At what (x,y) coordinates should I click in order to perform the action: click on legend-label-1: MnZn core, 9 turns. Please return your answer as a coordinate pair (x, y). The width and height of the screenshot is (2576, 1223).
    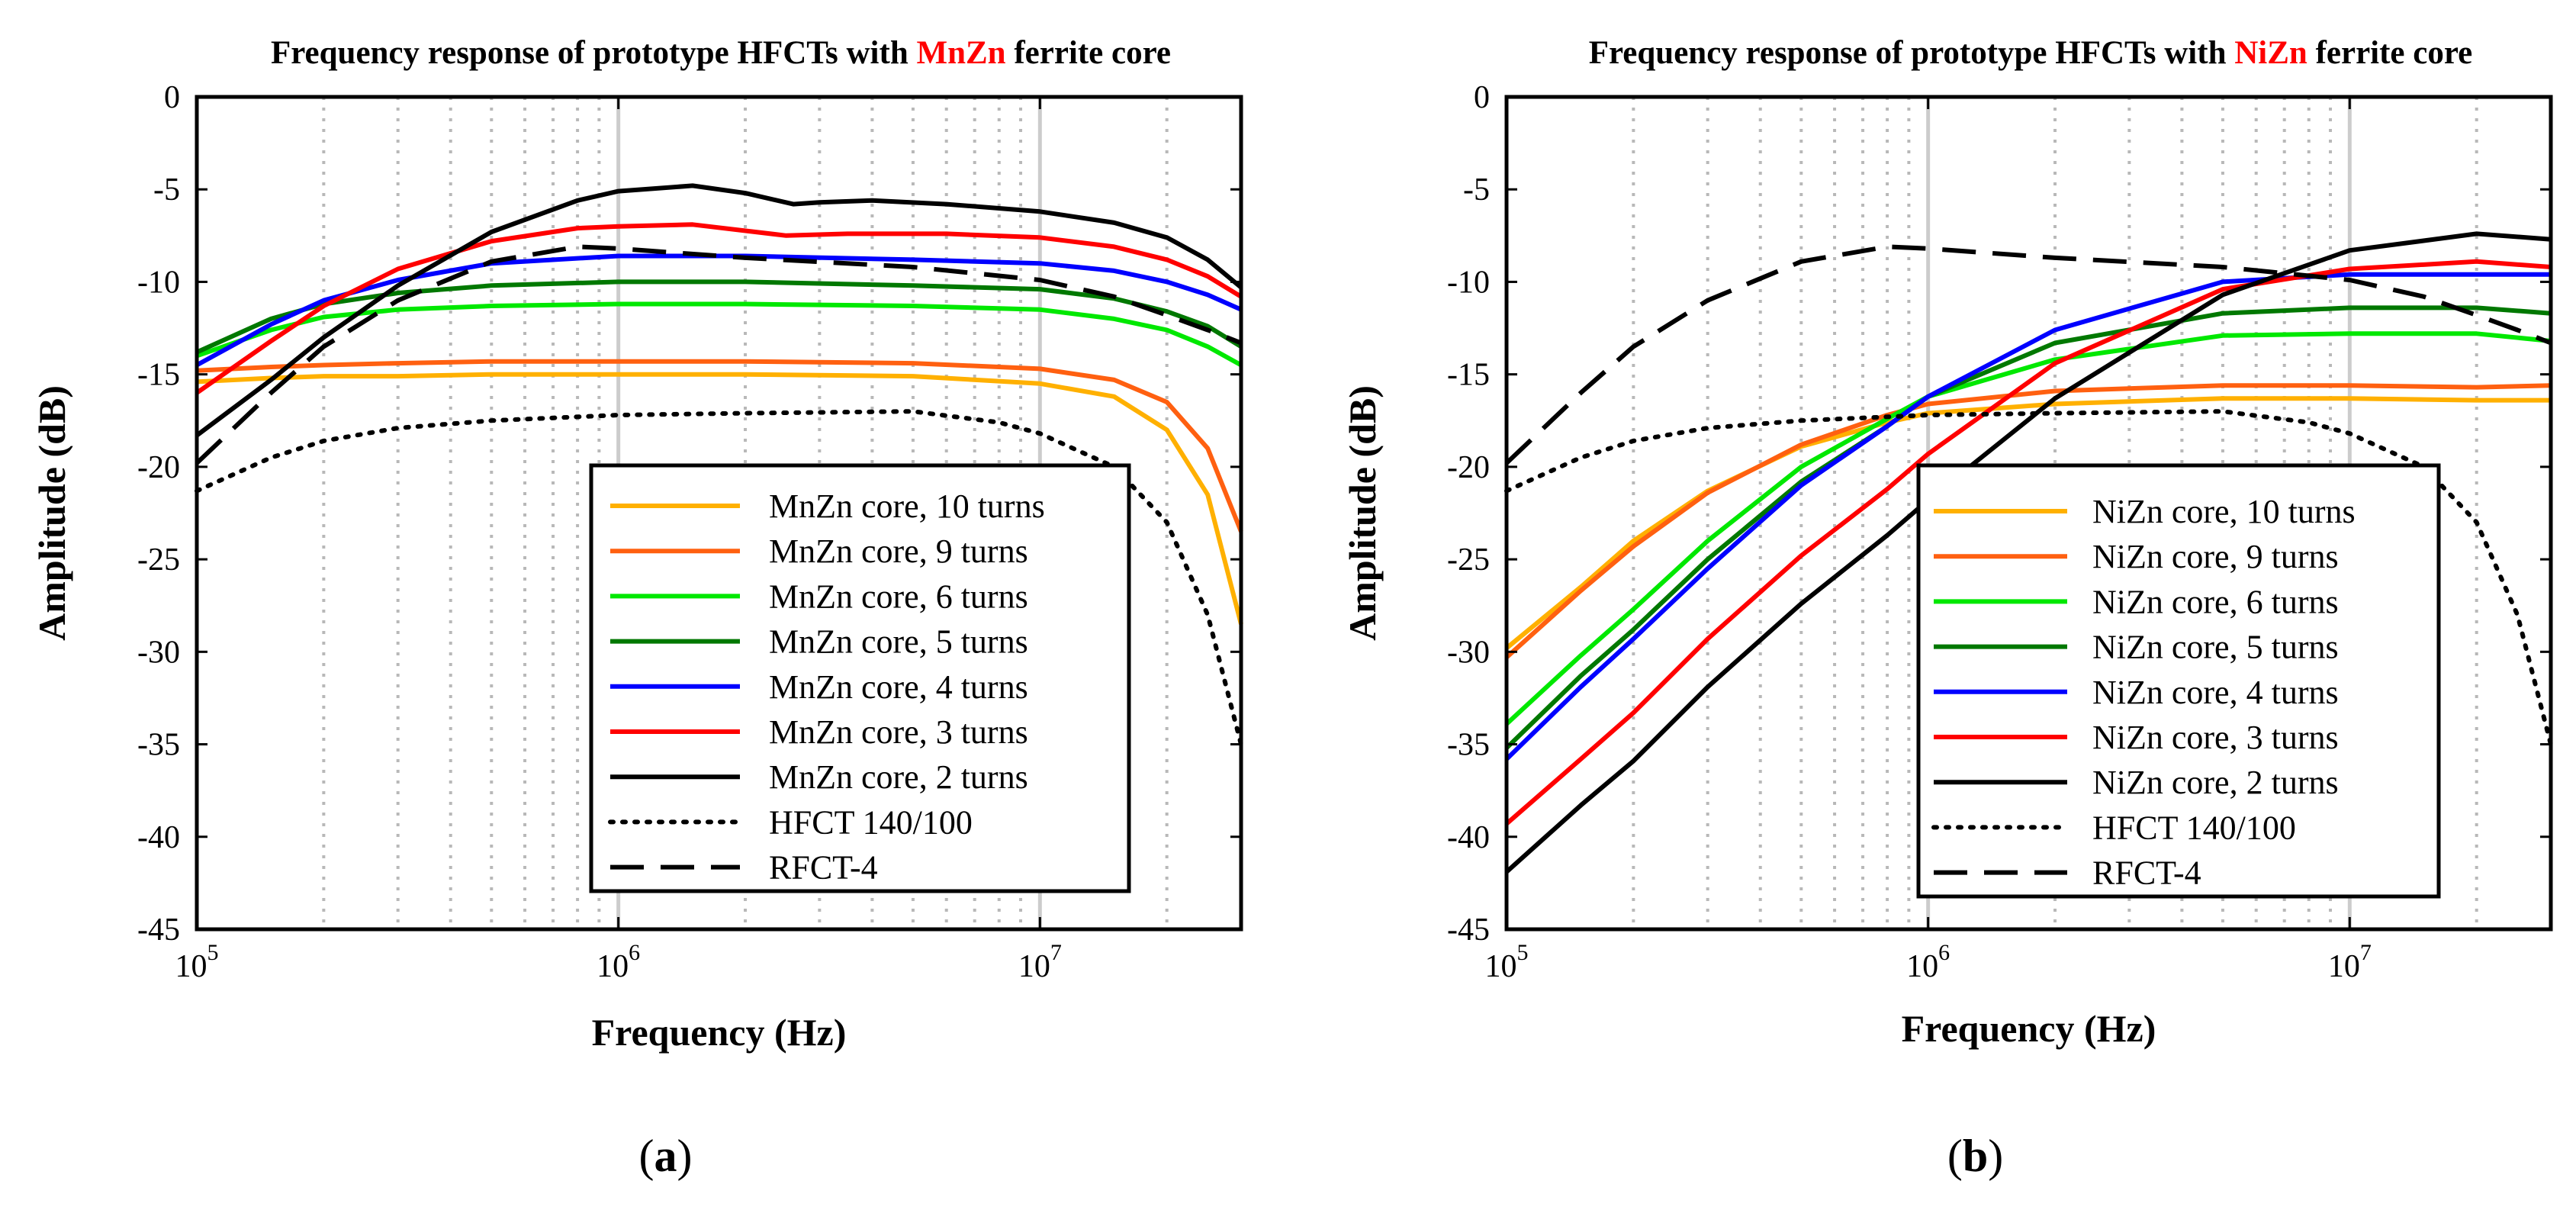
    Looking at the image, I should click on (899, 551).